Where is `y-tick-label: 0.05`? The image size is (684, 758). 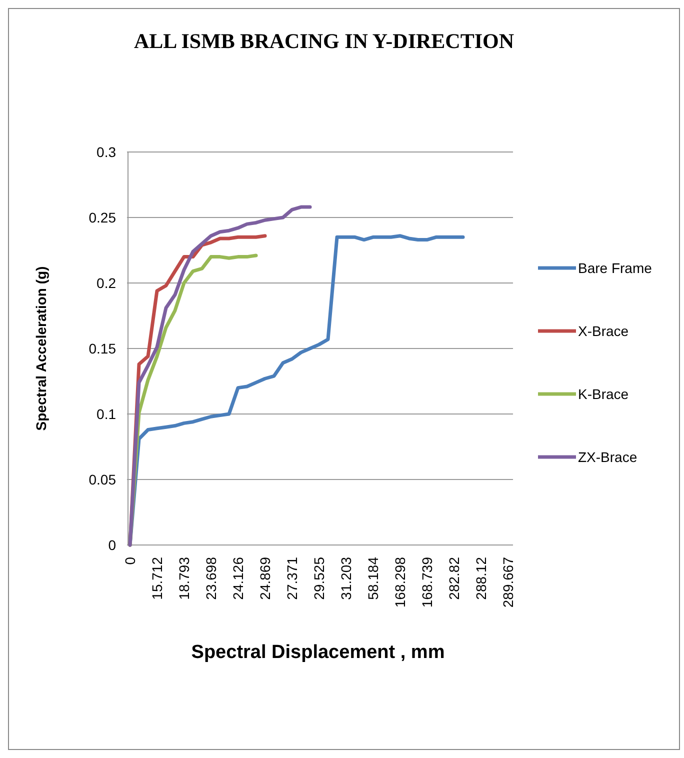 y-tick-label: 0.05 is located at coordinates (102, 480).